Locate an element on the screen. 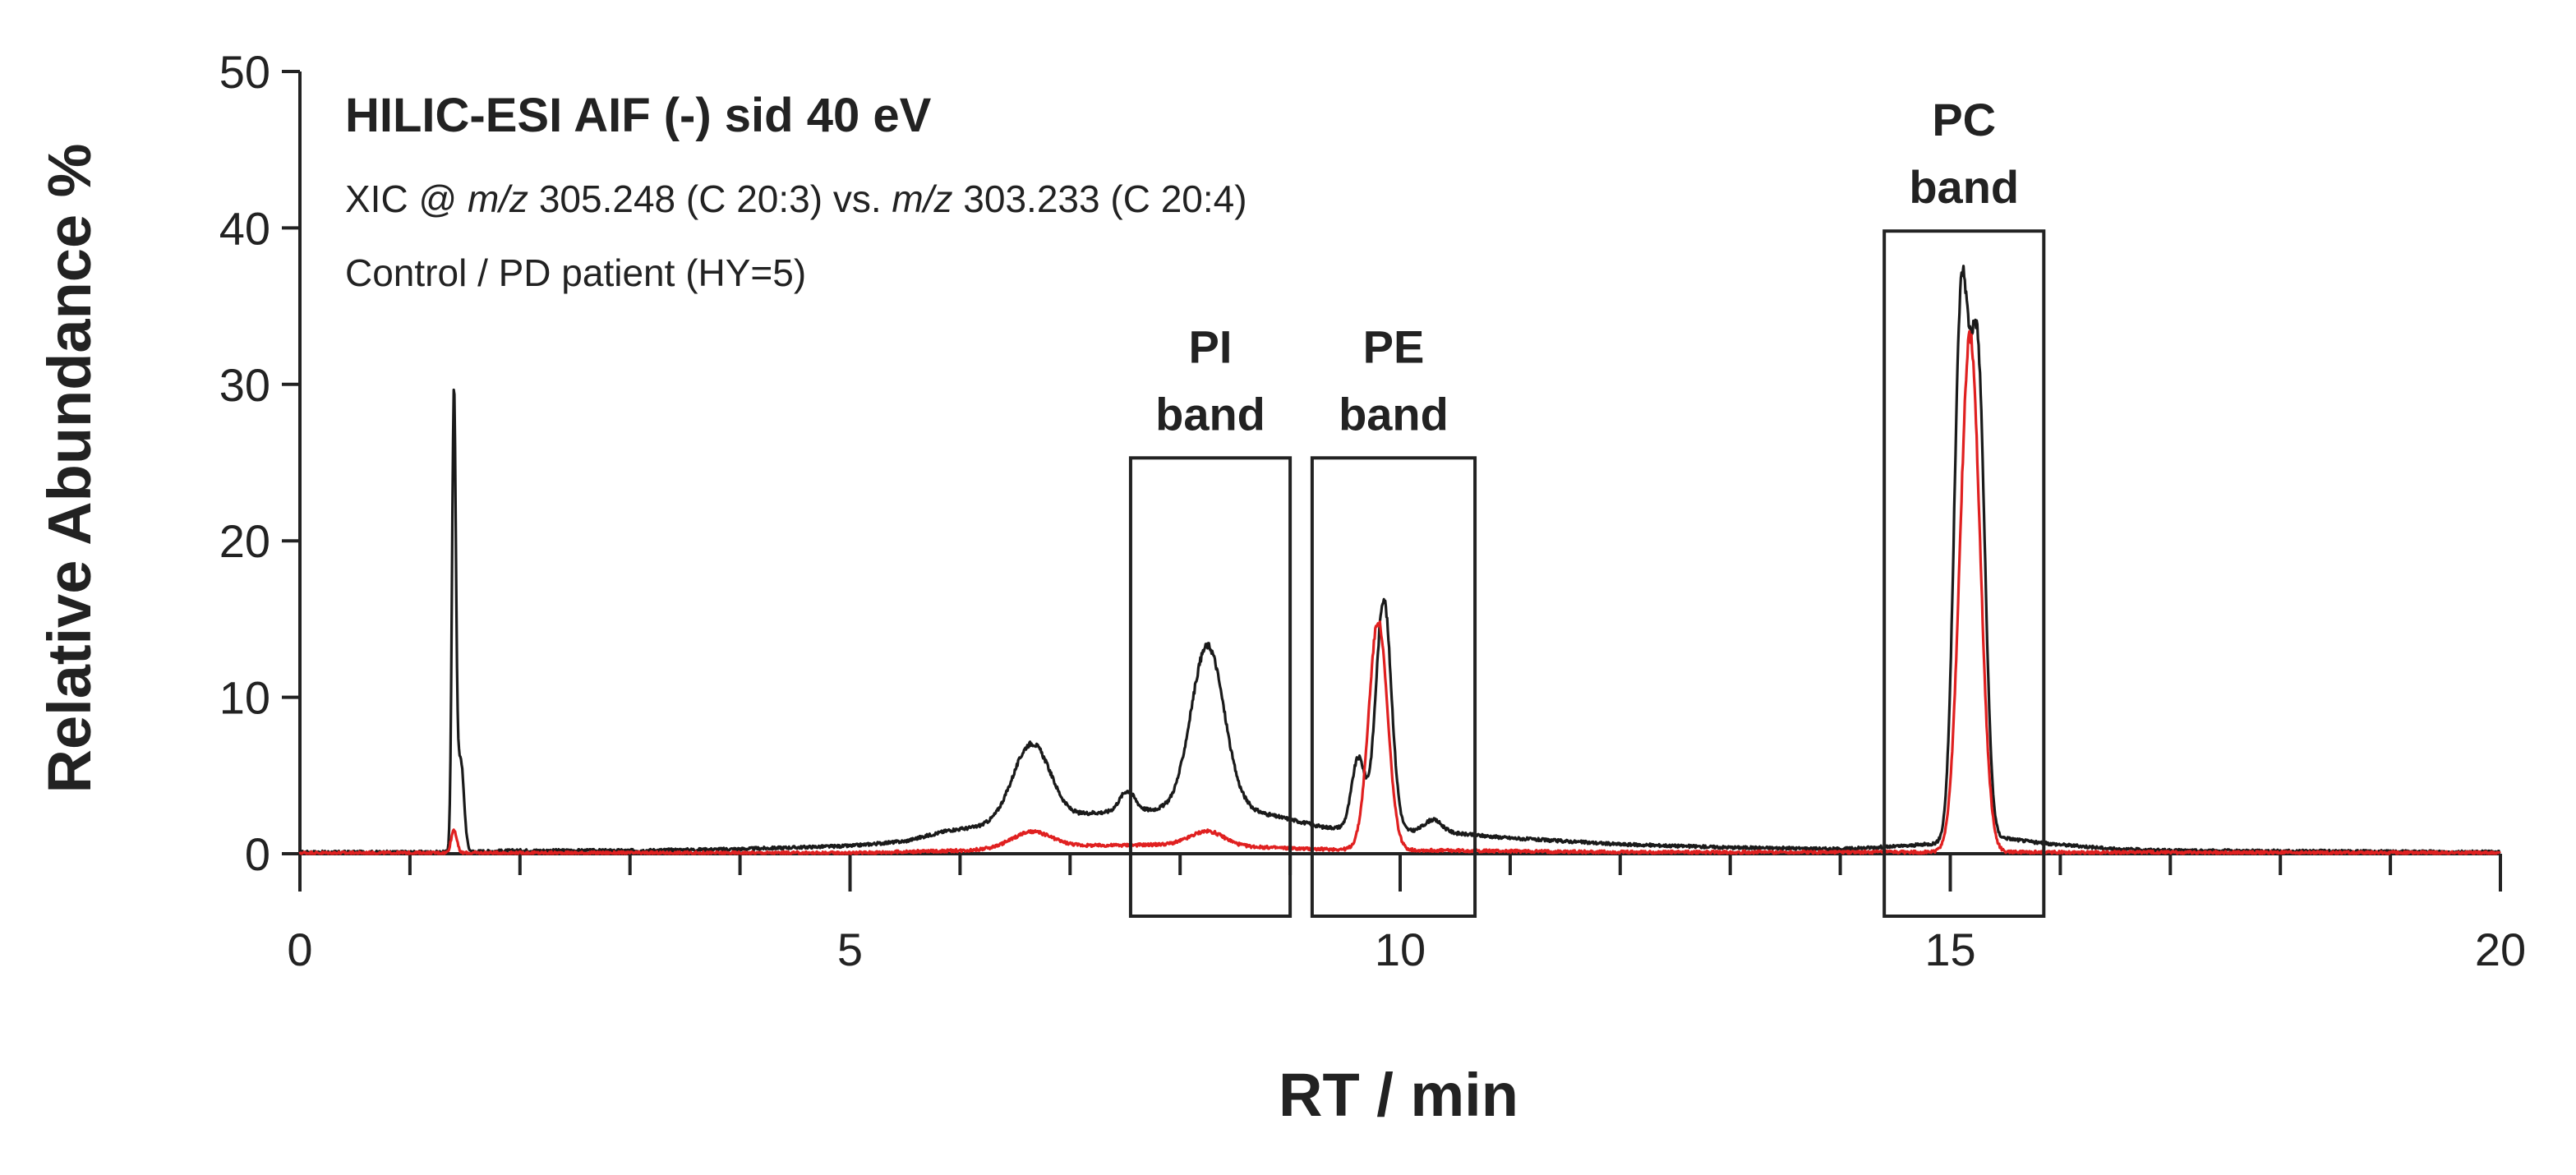 This screenshot has height=1175, width=2576. chart-subtitle-samples: Control / PD patient (HY=5) is located at coordinates (575, 272).